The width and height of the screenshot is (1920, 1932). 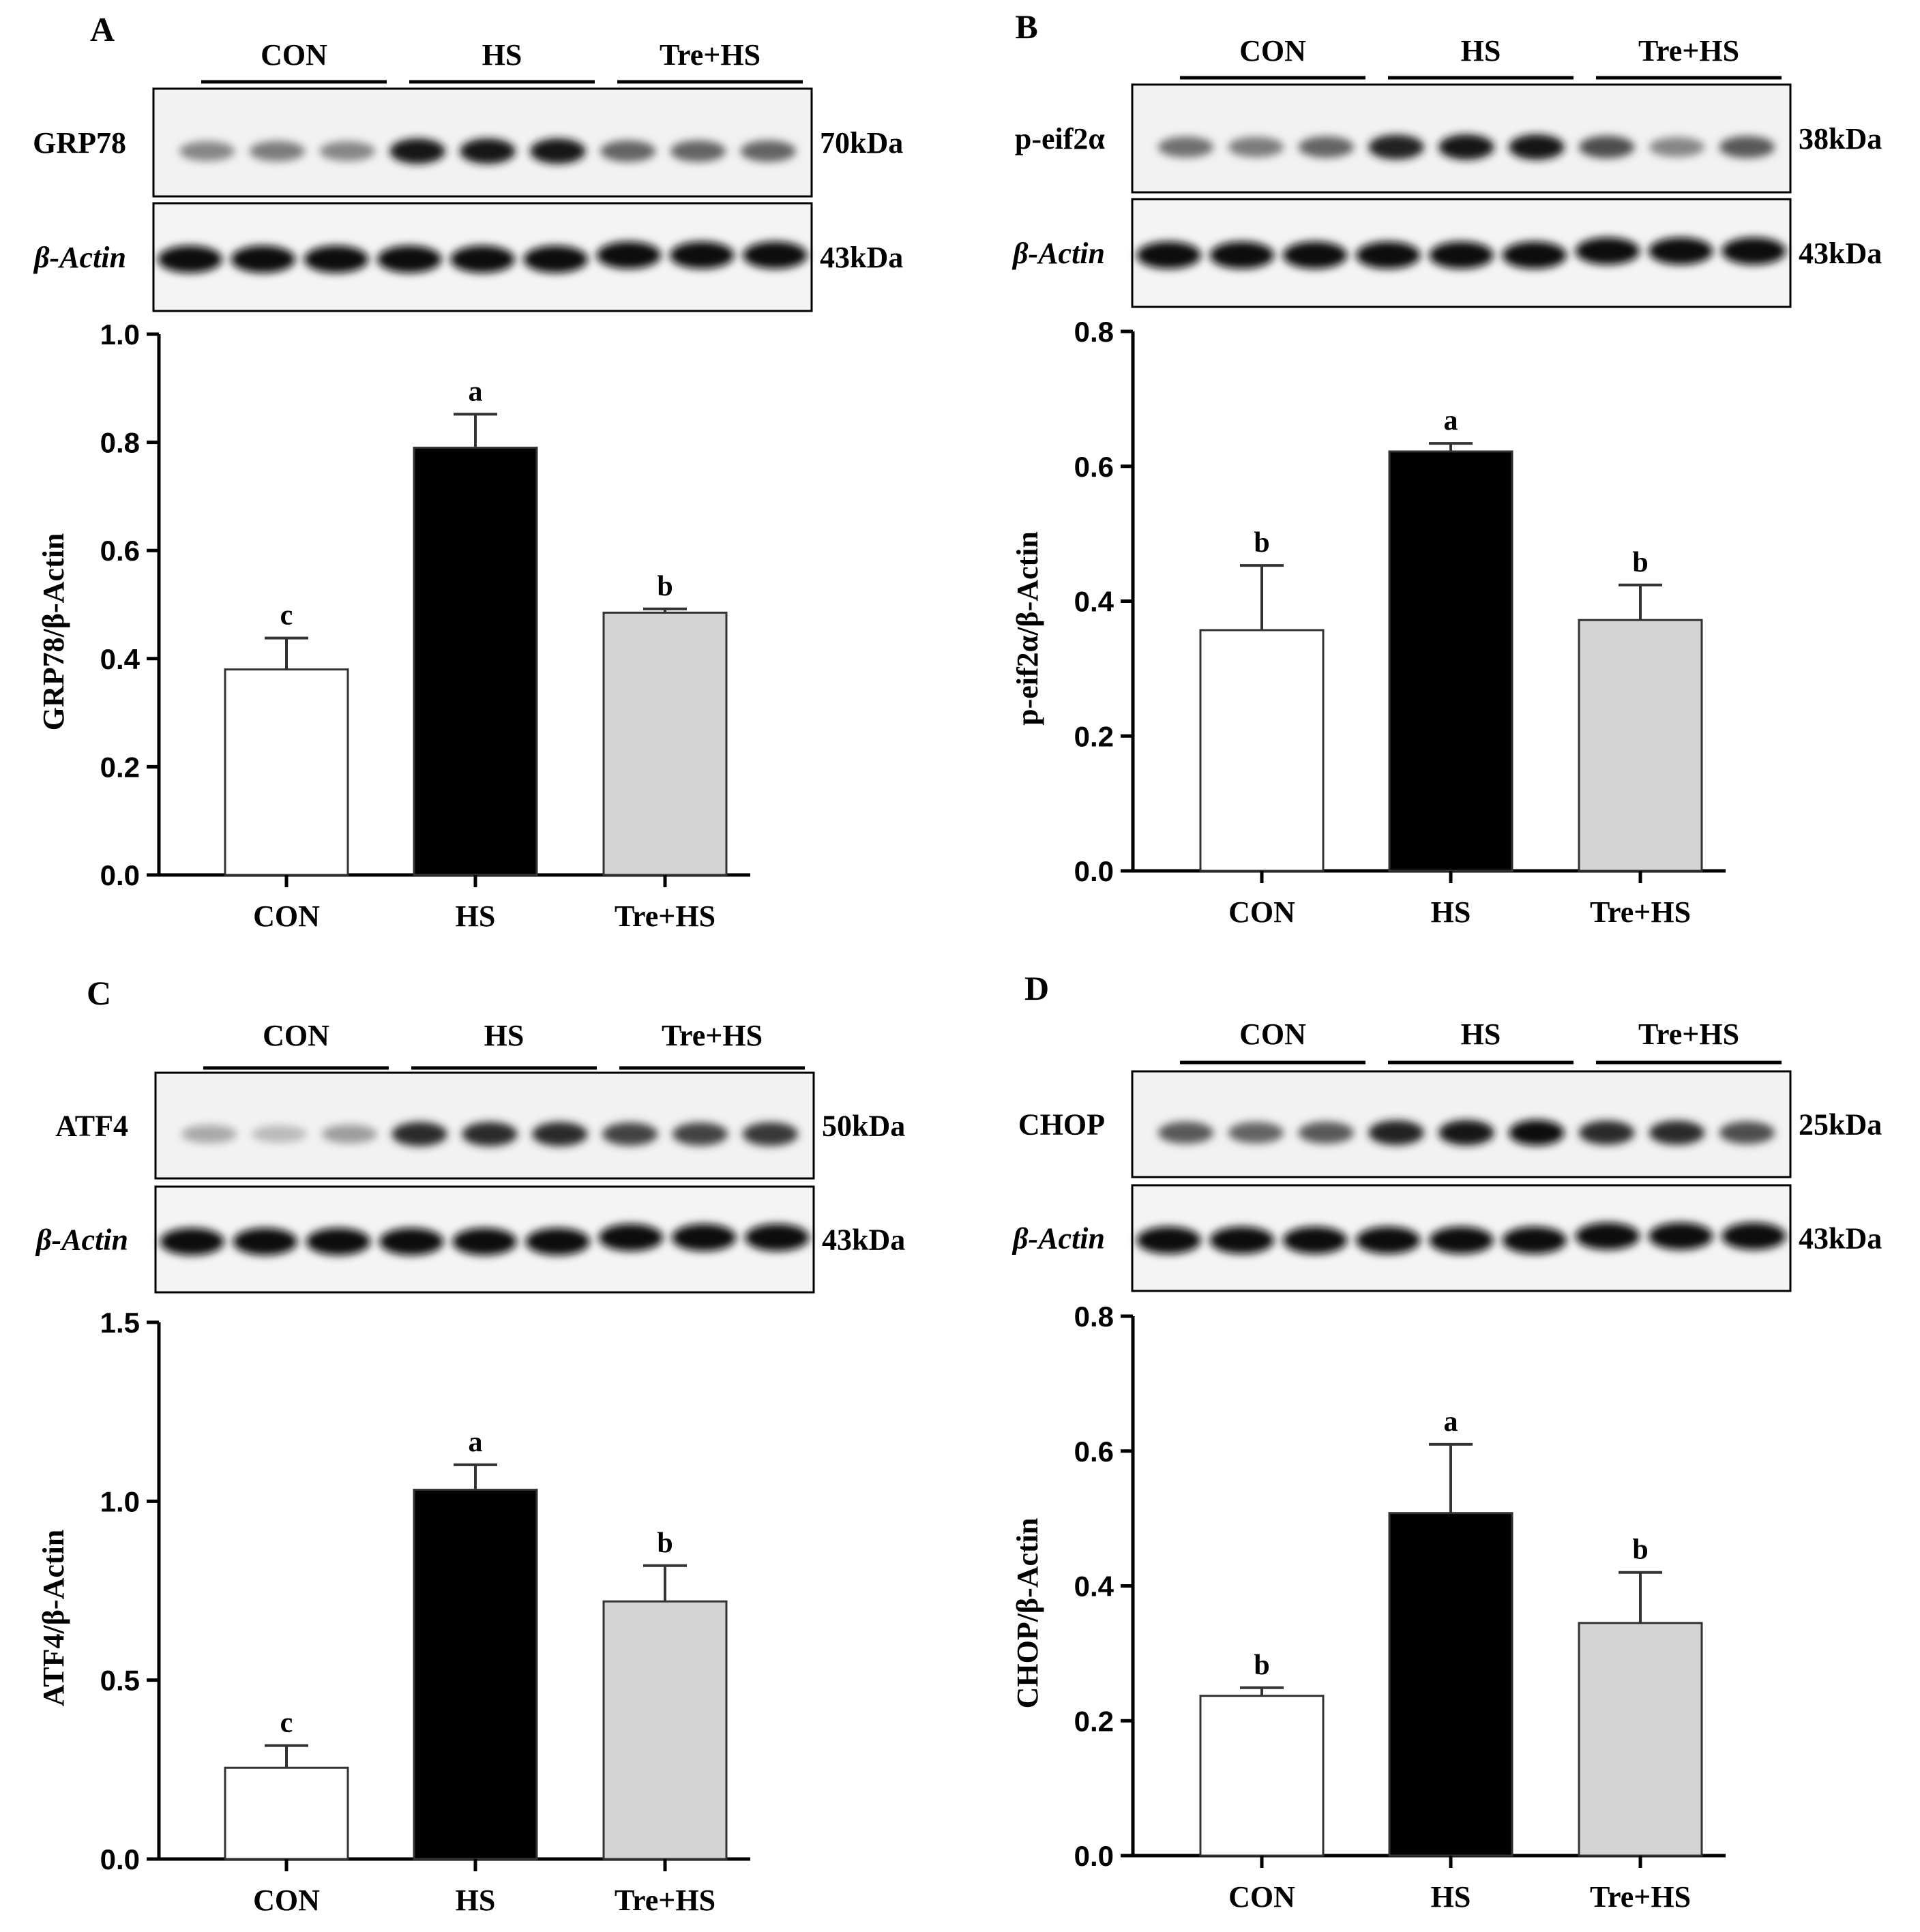 What do you see at coordinates (286, 1813) in the screenshot?
I see `bar-con` at bounding box center [286, 1813].